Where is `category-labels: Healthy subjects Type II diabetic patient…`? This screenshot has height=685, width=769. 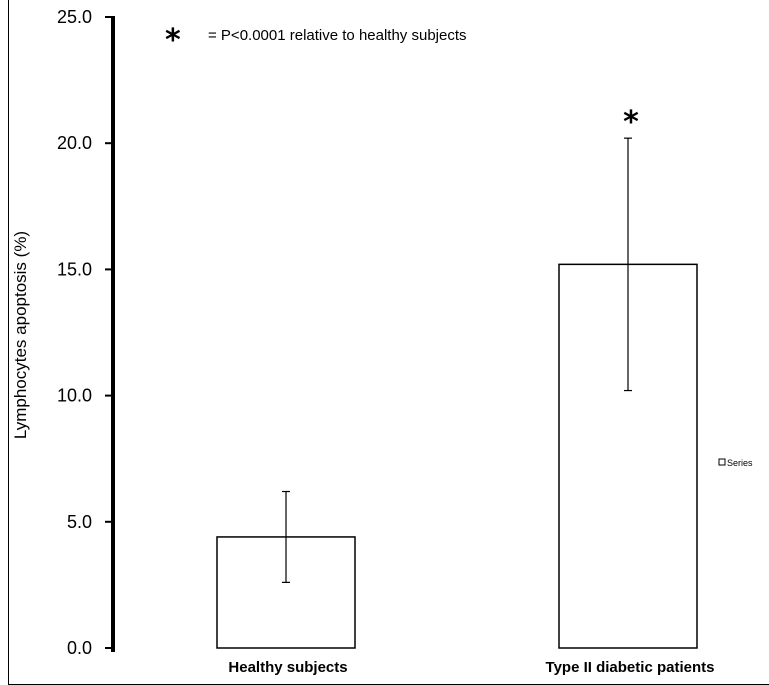 category-labels: Healthy subjects Type II diabetic patient… is located at coordinates (471, 667).